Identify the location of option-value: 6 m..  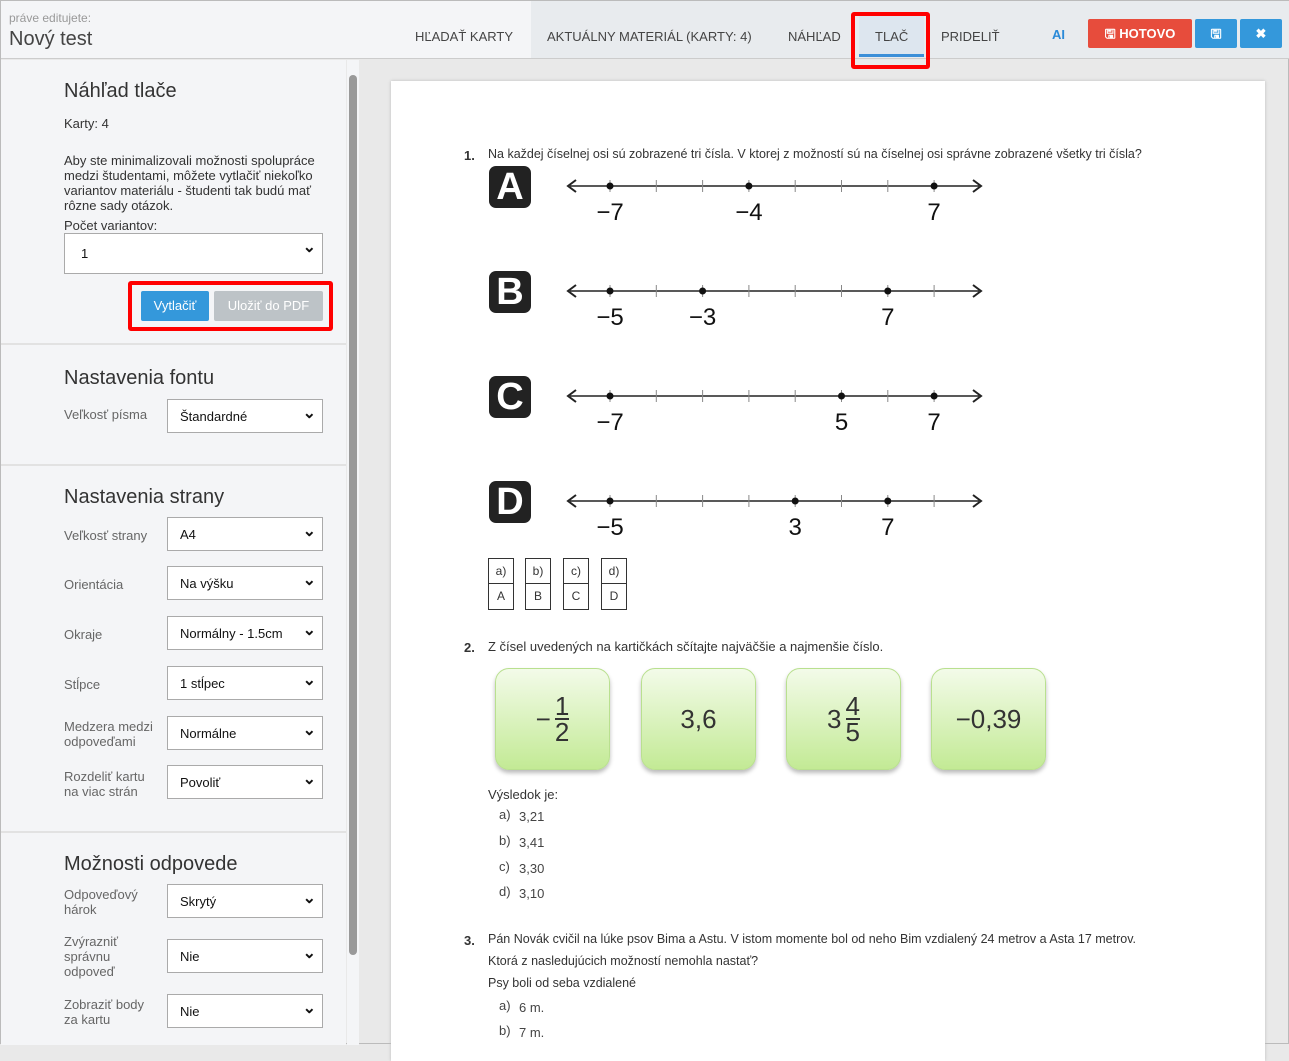
(532, 1007).